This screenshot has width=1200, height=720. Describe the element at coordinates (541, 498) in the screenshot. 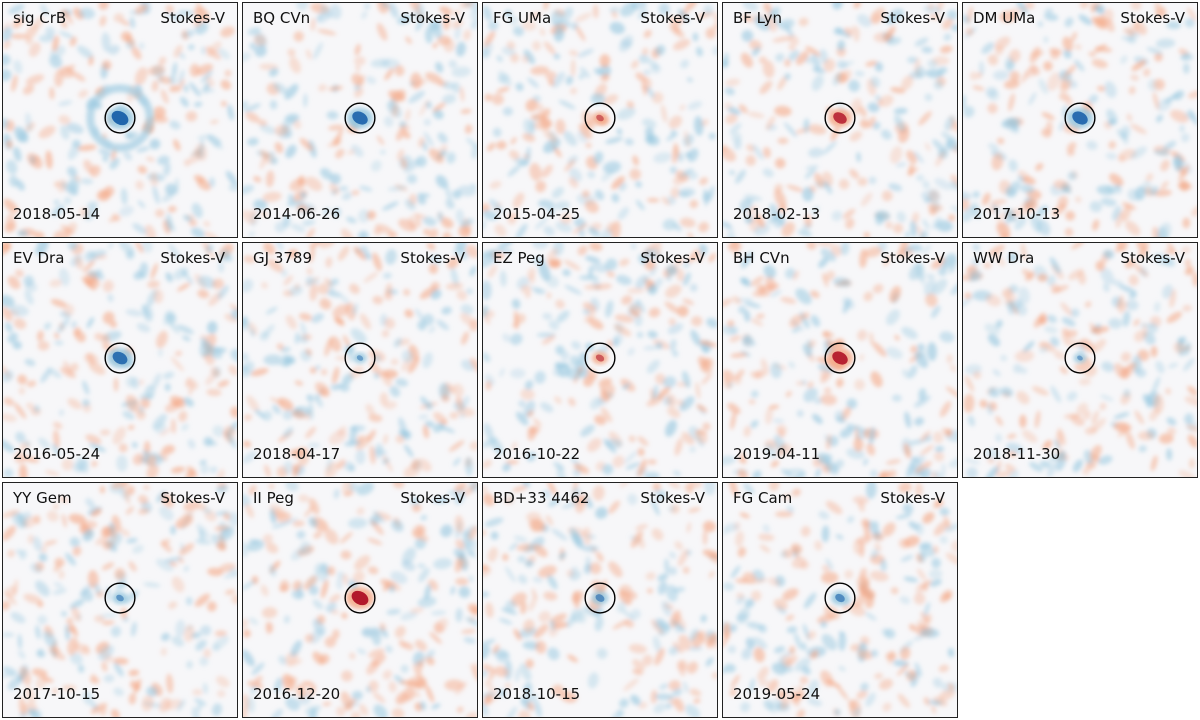

I see `star-name: BD+33 4462` at that location.